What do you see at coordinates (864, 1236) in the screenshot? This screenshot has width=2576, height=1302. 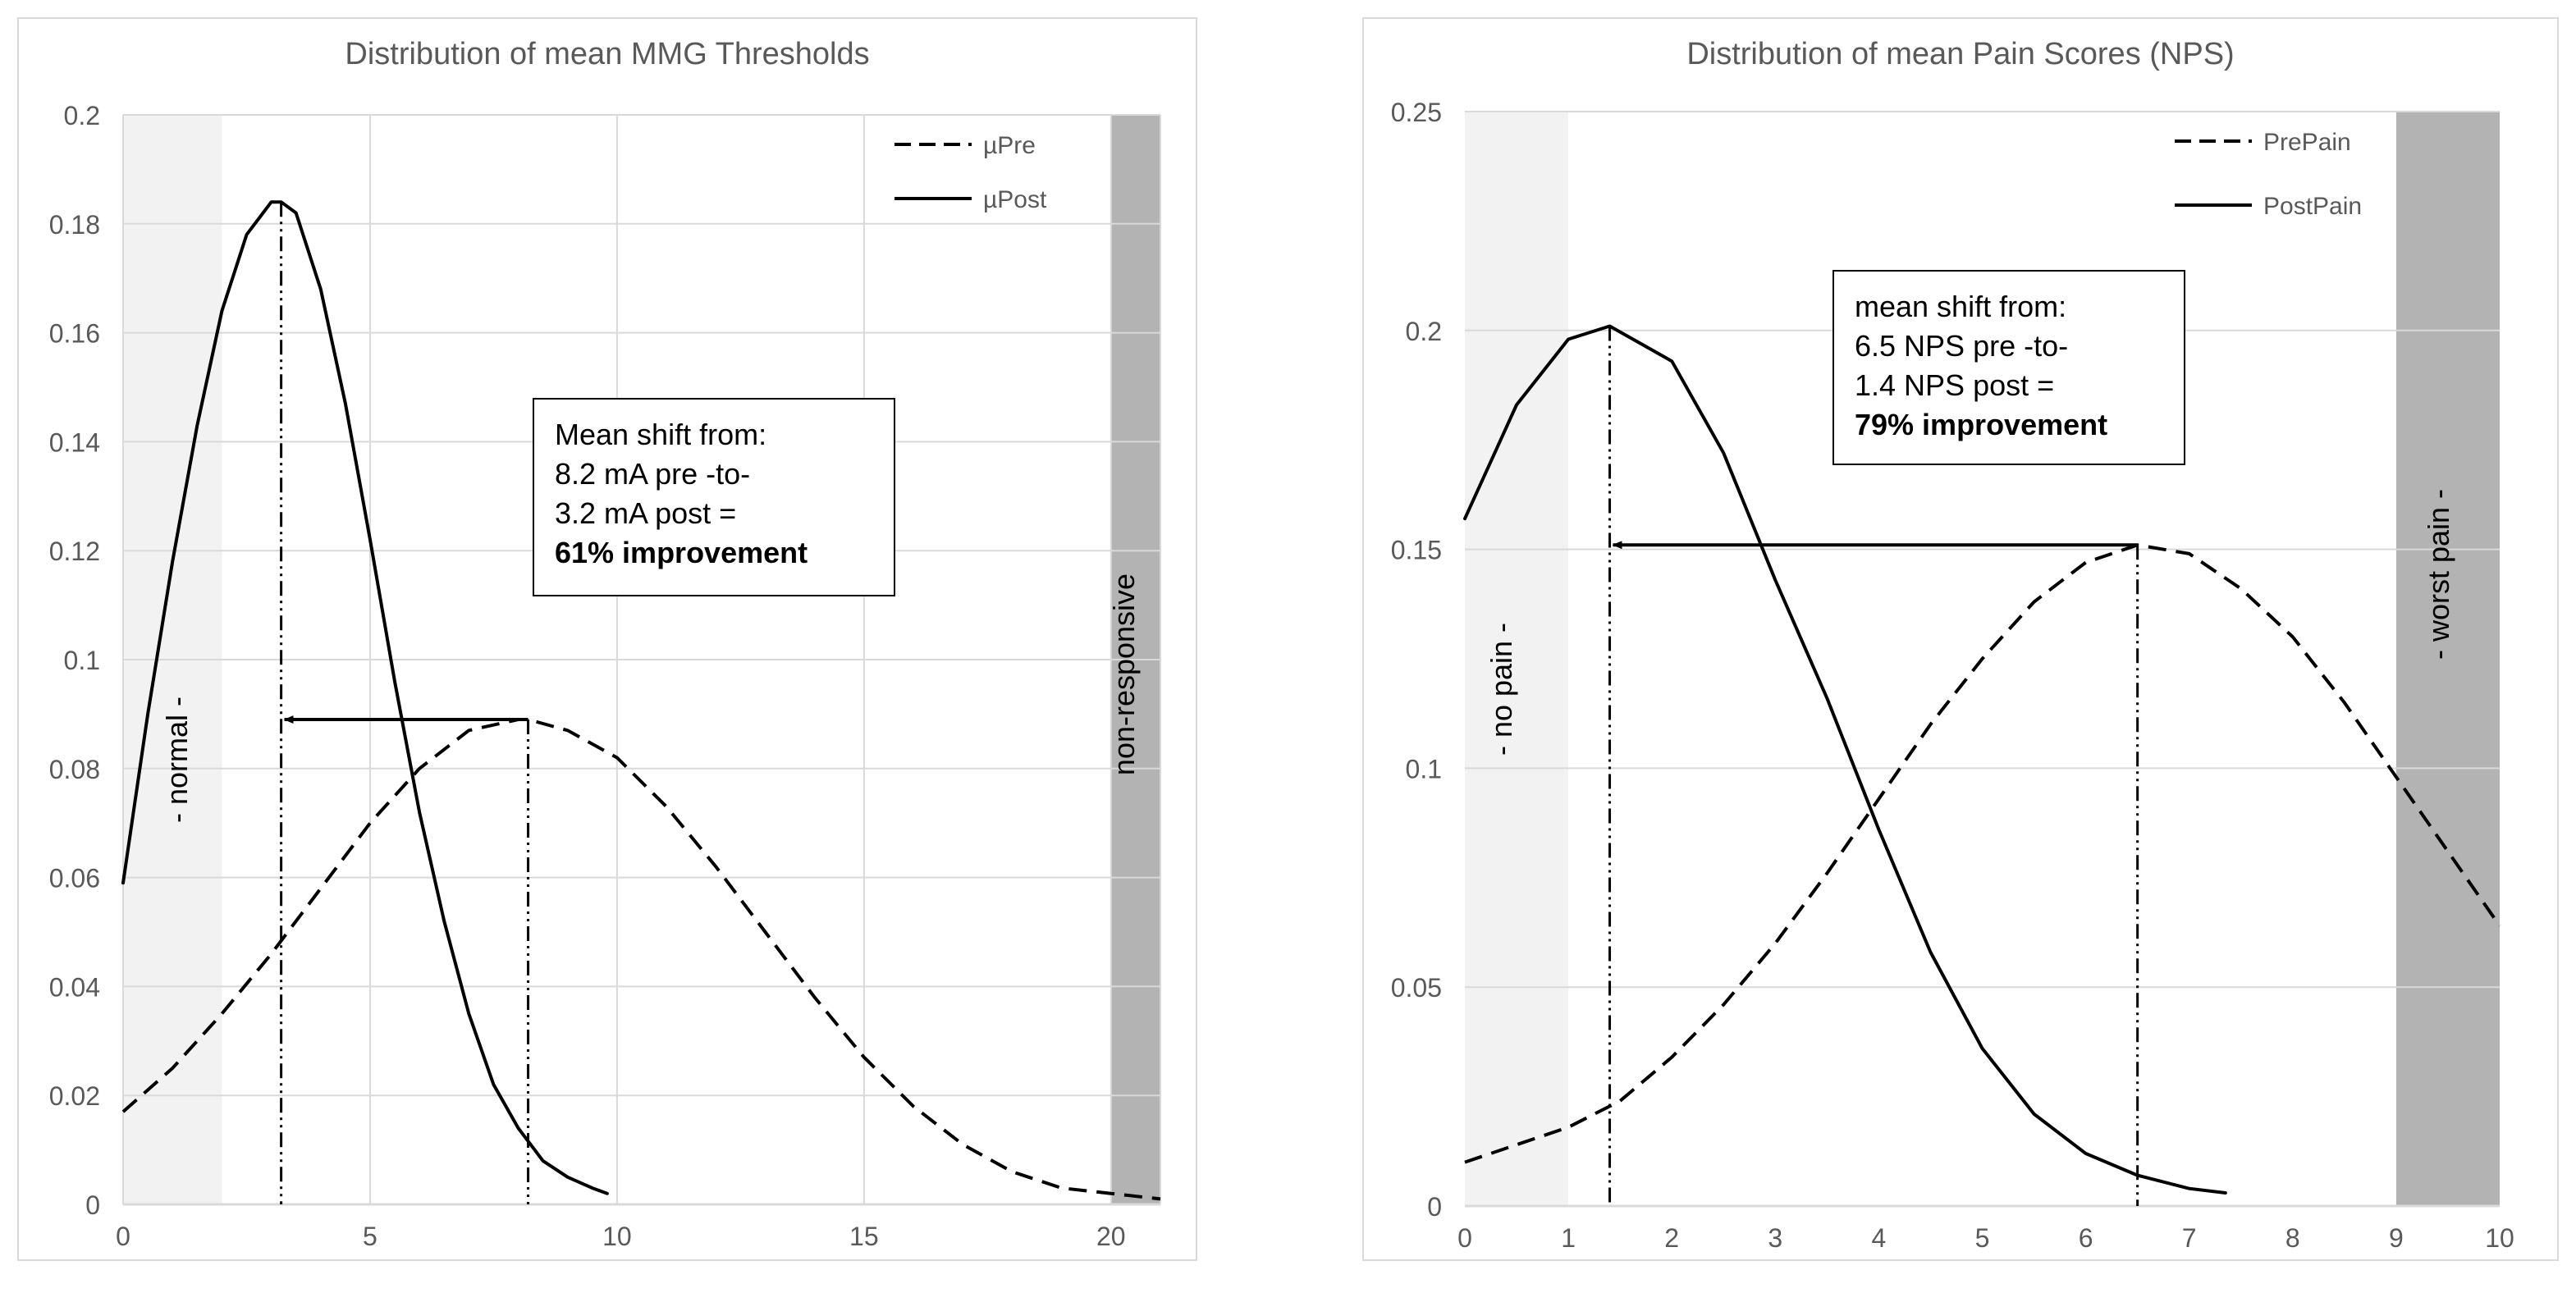 I see `x-tick-label: 15` at bounding box center [864, 1236].